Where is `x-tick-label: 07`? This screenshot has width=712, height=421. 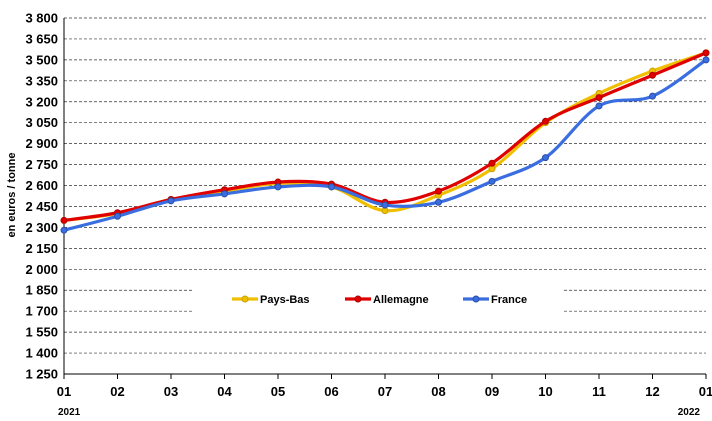 x-tick-label: 07 is located at coordinates (385, 391).